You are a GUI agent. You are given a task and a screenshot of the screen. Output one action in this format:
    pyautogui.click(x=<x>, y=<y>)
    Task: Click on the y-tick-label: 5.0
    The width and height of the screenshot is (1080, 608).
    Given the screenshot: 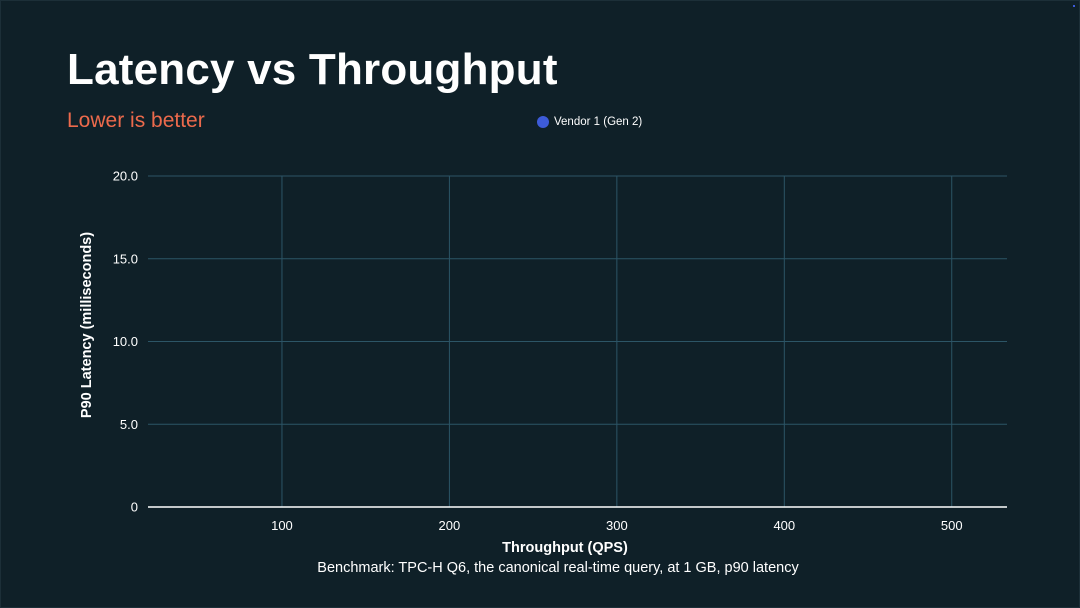 What is the action you would take?
    pyautogui.click(x=129, y=424)
    